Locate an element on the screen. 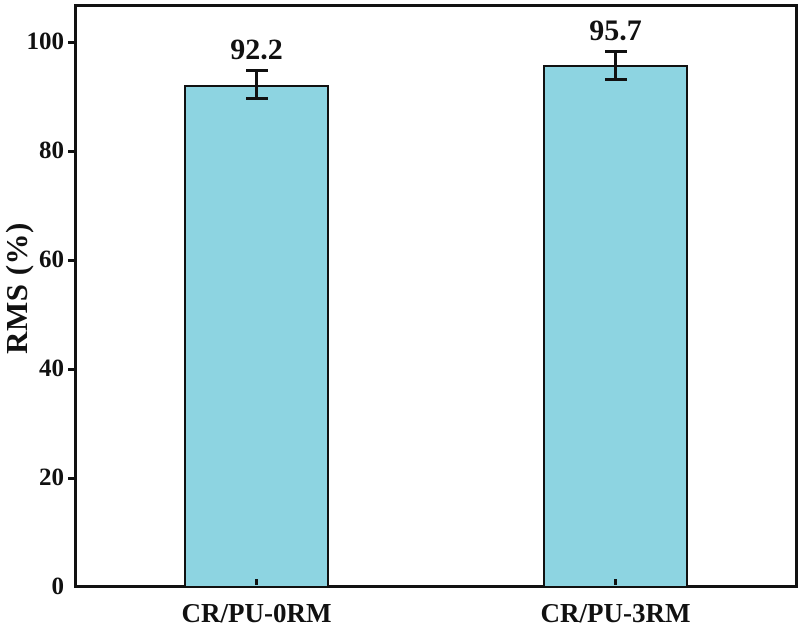  y-tick-label: 20 is located at coordinates (51, 477).